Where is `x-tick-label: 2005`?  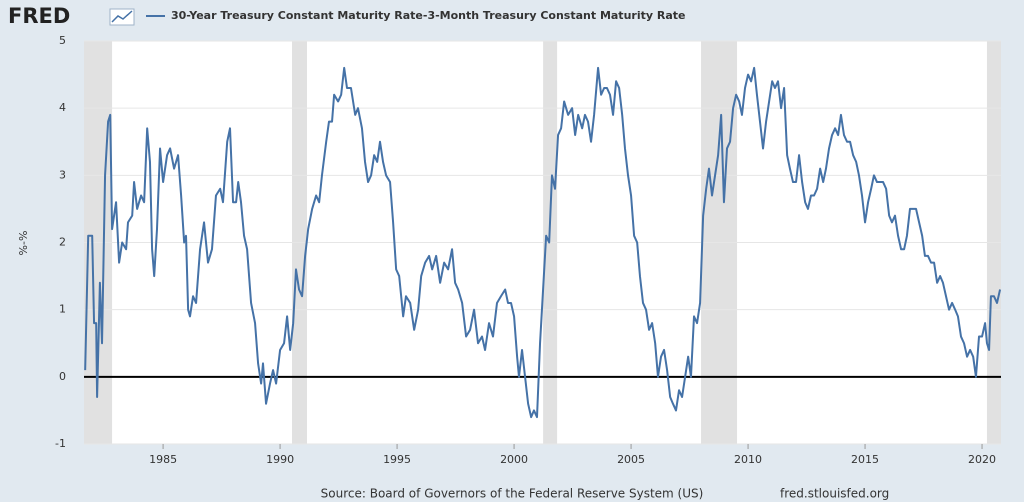 x-tick-label: 2005 is located at coordinates (631, 459).